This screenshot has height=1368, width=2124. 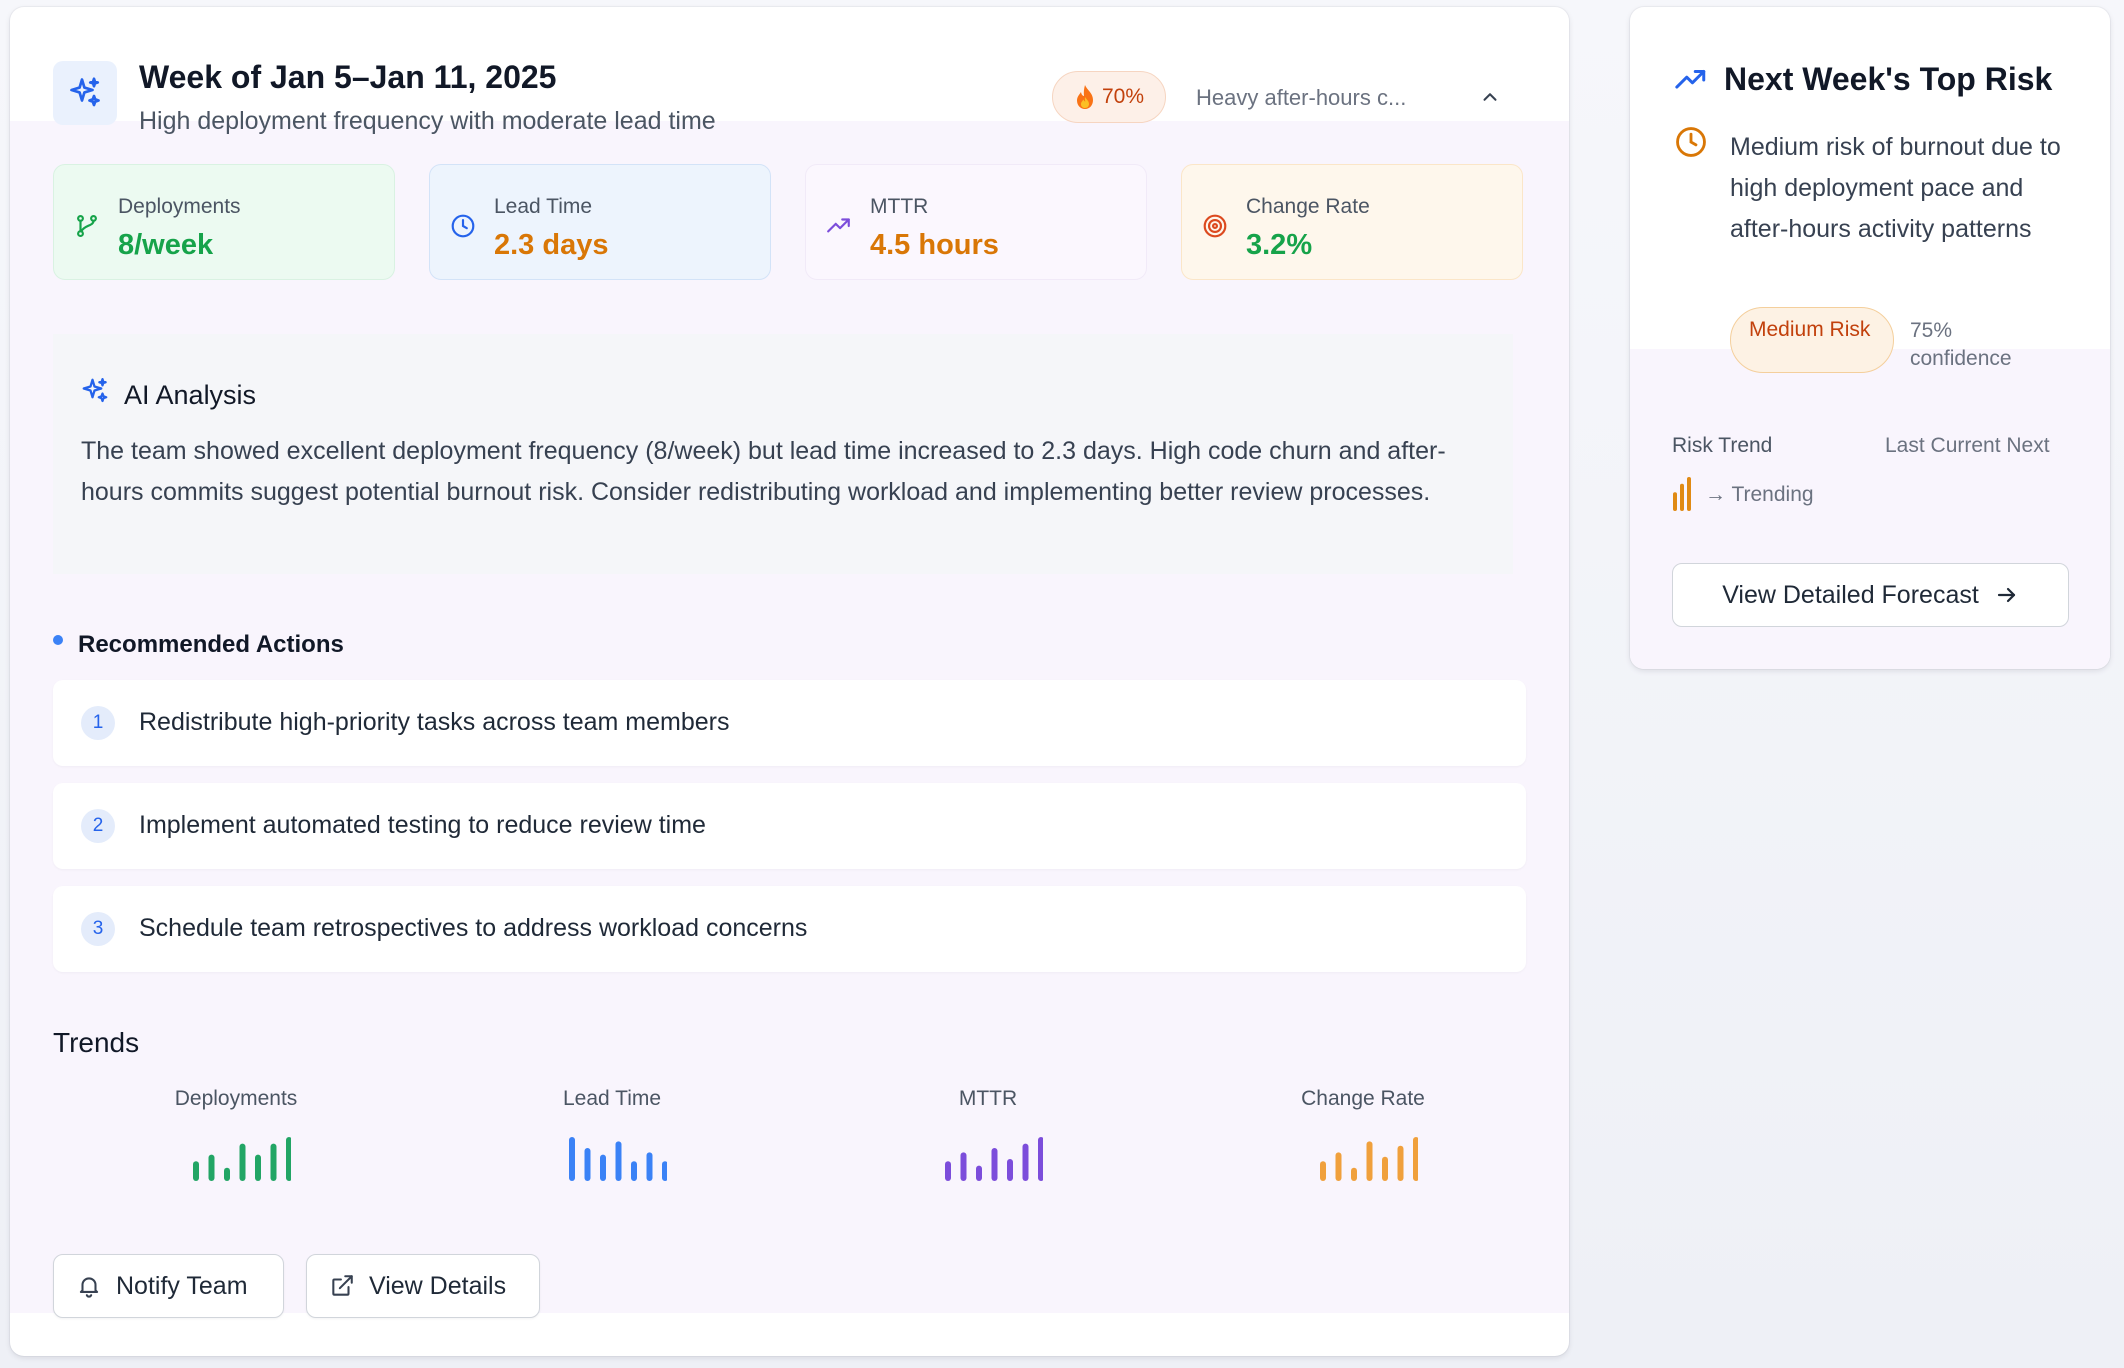 I want to click on view-detailed-forecast-button: View Detailed Forecast, so click(x=1870, y=595).